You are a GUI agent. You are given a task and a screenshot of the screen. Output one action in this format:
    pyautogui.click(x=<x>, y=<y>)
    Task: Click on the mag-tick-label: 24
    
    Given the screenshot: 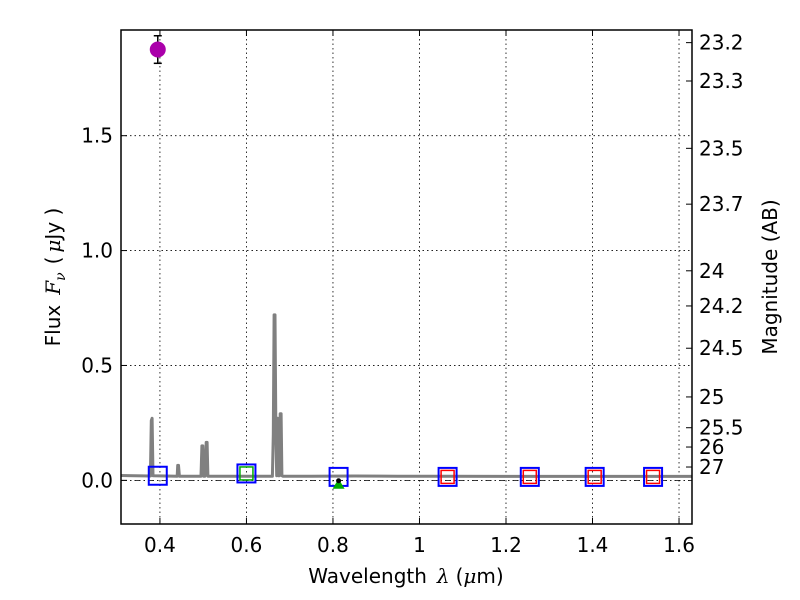 What is the action you would take?
    pyautogui.click(x=711, y=271)
    